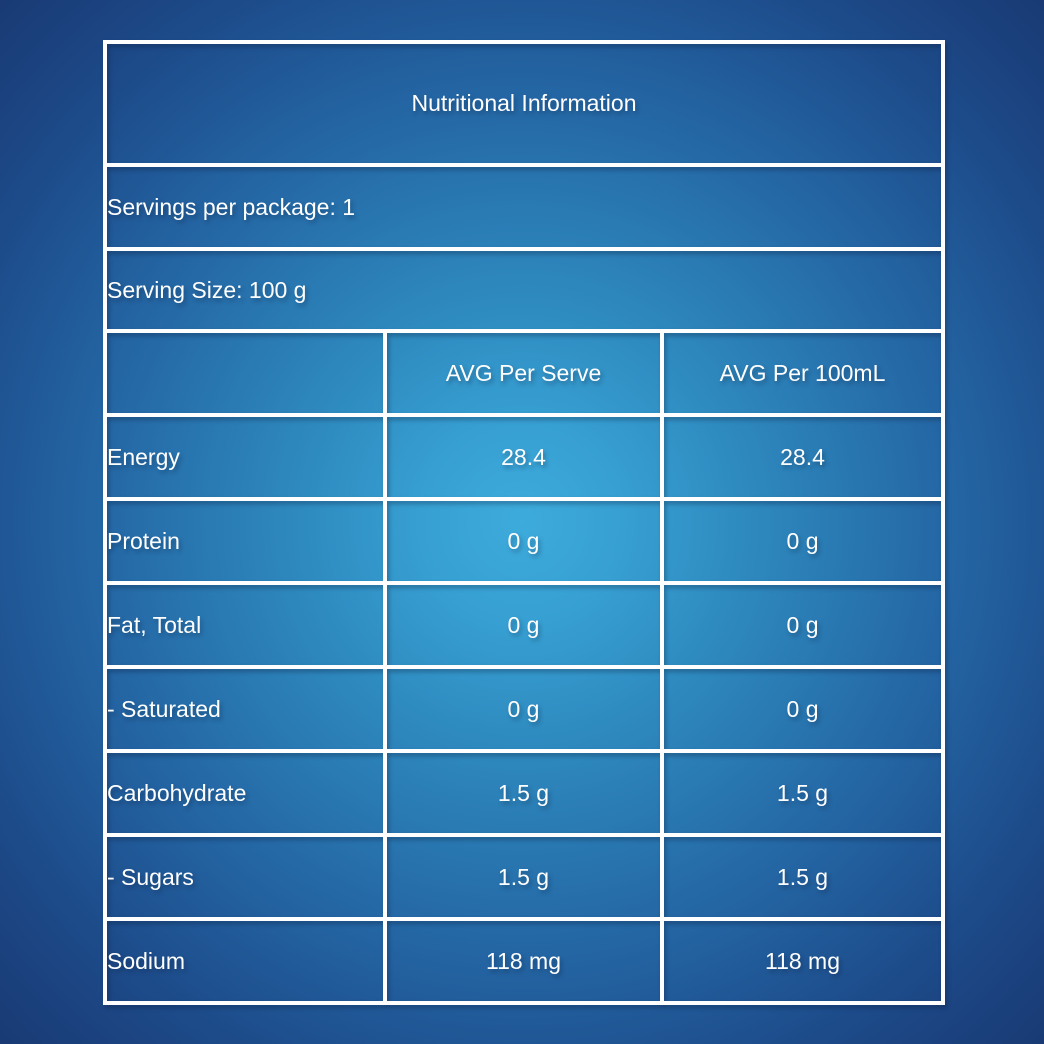 The width and height of the screenshot is (1044, 1044). I want to click on table-row: Servings per package: 1, so click(524, 207).